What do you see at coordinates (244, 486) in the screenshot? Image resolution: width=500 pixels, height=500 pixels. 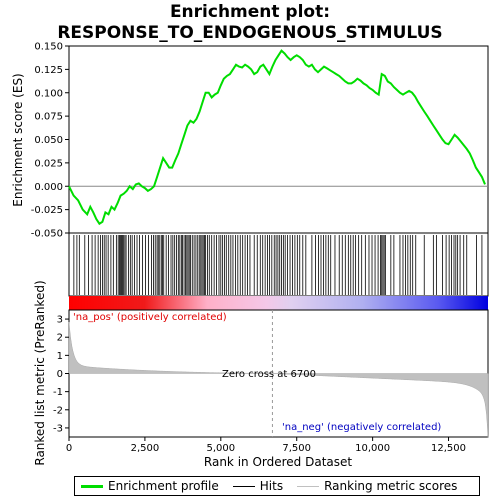 I see `legend-hits-swatch` at bounding box center [244, 486].